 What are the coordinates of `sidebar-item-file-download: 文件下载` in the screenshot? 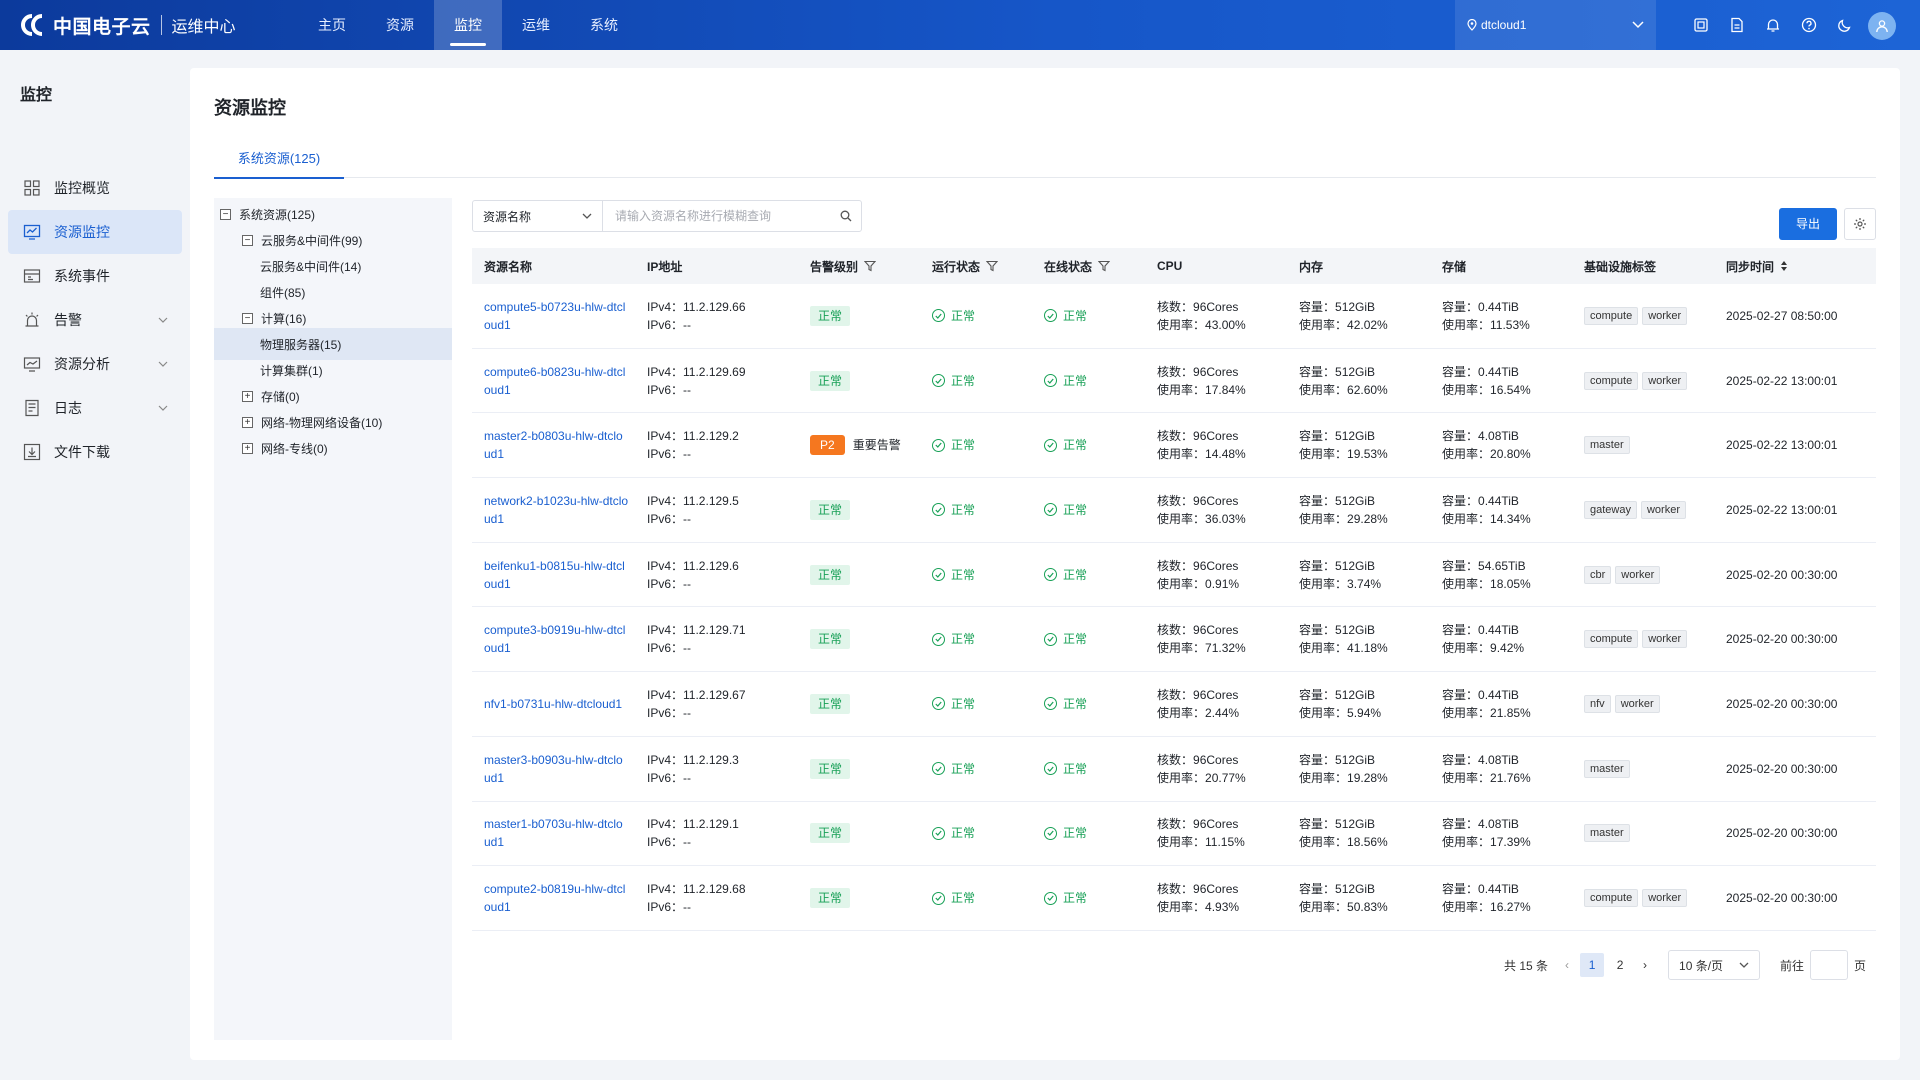 It's located at (95, 452).